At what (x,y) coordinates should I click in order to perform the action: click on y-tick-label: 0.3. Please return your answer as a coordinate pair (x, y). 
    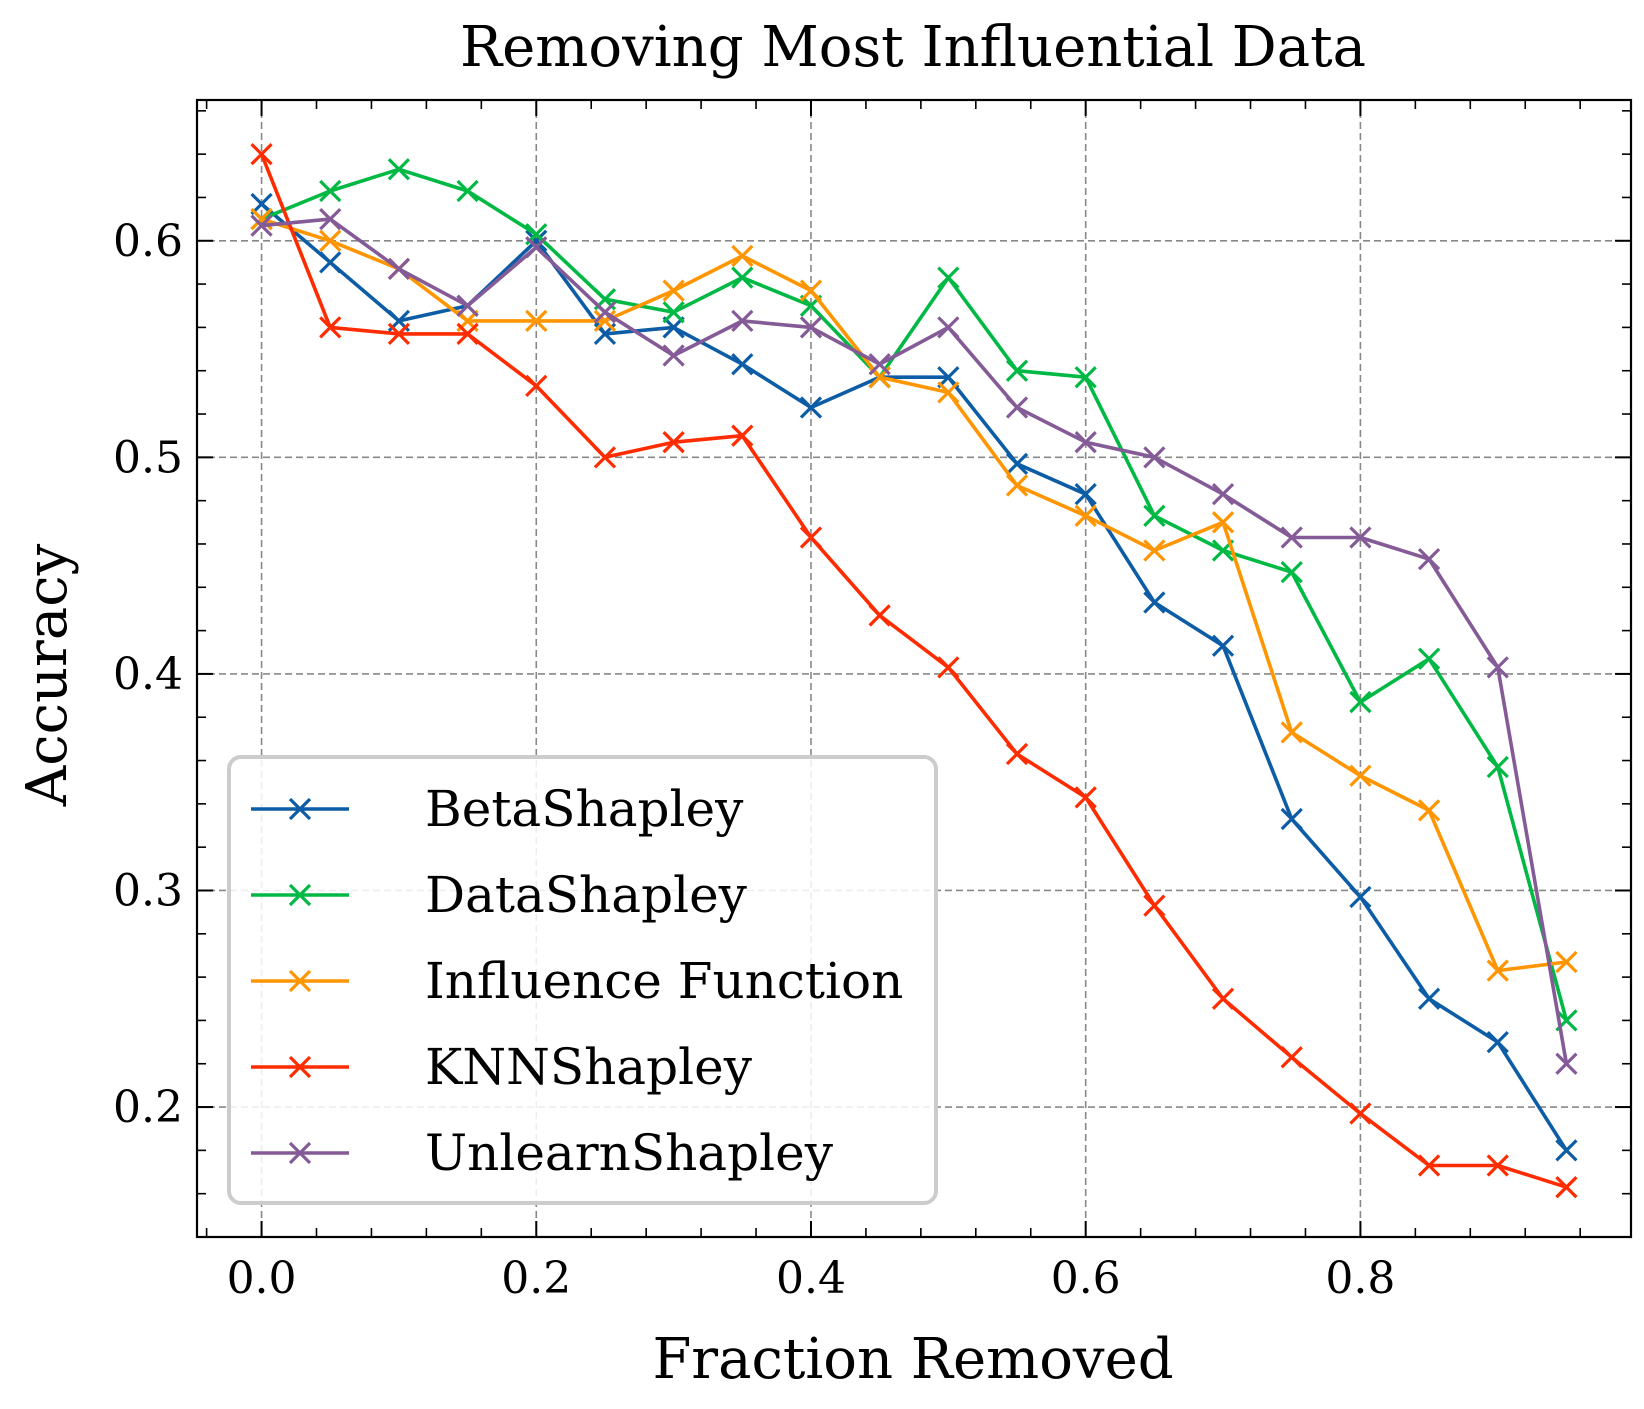
    Looking at the image, I should click on (148, 890).